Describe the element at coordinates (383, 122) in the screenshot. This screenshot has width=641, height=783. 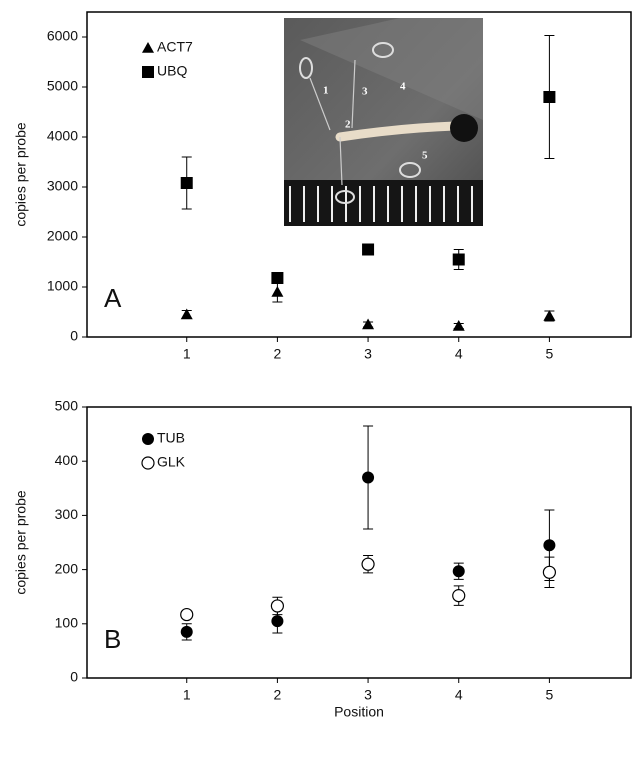
I see `inset-photo` at that location.